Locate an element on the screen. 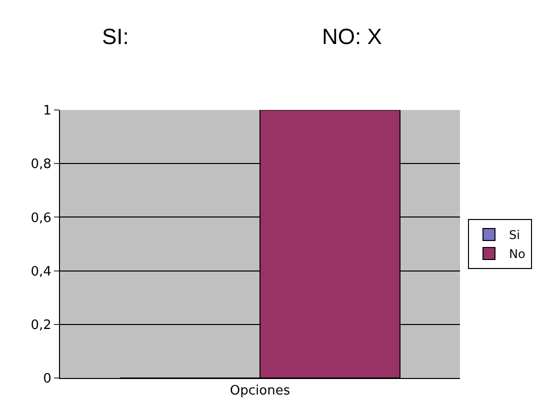 The width and height of the screenshot is (544, 418). x-tick-label: Opciones is located at coordinates (260, 391).